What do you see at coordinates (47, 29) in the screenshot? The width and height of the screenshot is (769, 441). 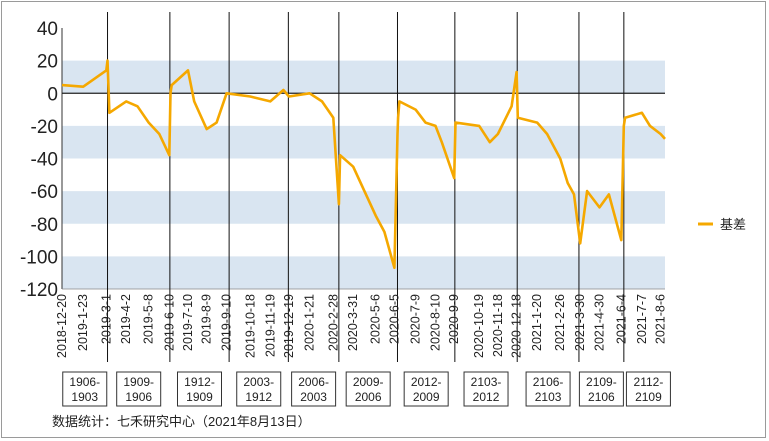 I see `y-tick-label: 40` at bounding box center [47, 29].